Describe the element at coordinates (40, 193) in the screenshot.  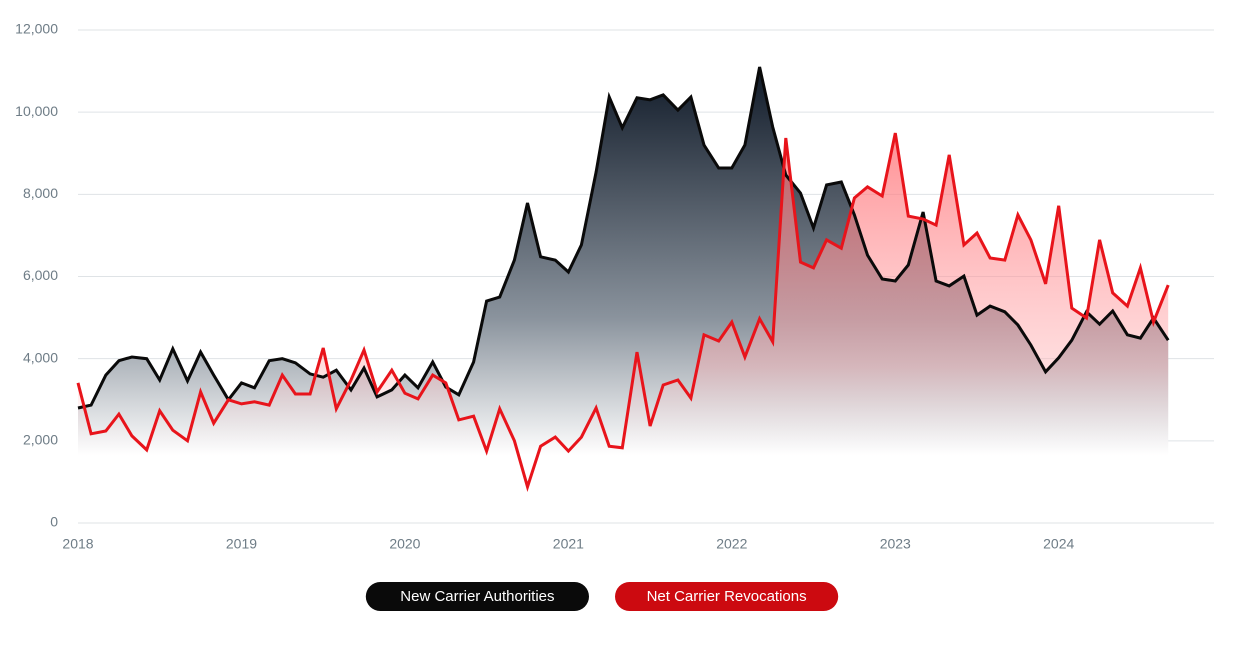
I see `y-tick-label: 8,000` at that location.